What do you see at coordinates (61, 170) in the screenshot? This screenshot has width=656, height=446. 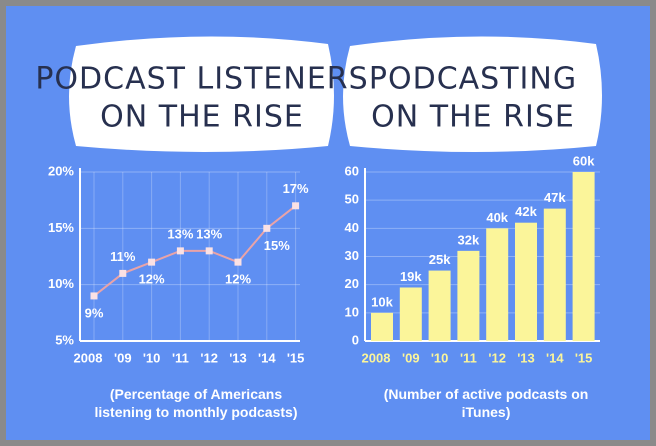 I see `y-tick-label: 20%` at bounding box center [61, 170].